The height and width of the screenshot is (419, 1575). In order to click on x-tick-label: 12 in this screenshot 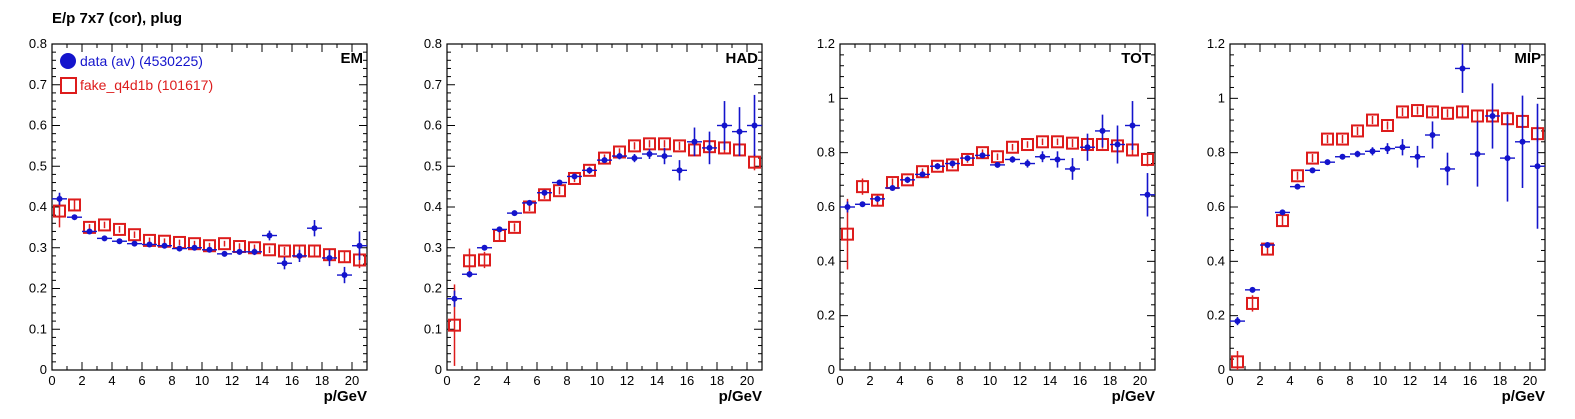, I will do `click(232, 380)`.